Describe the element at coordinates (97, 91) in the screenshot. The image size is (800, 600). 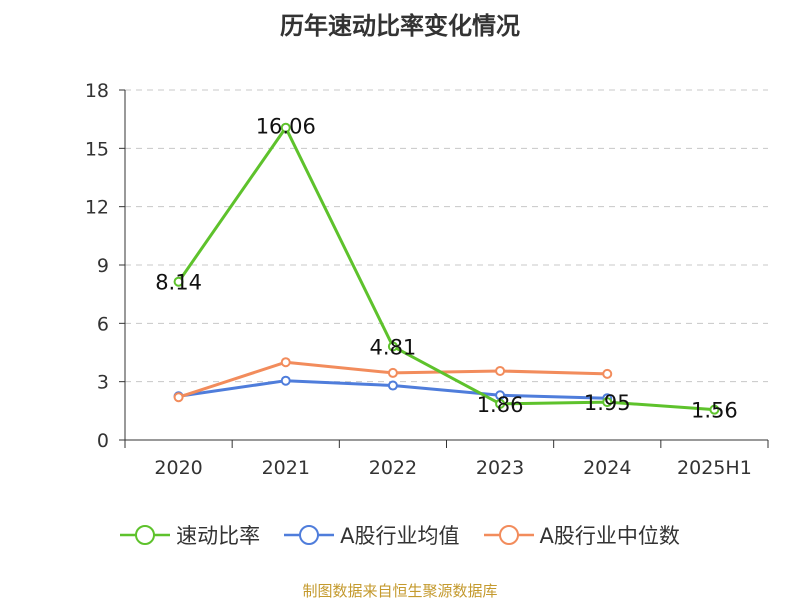
I see `y-tick-label: 18` at that location.